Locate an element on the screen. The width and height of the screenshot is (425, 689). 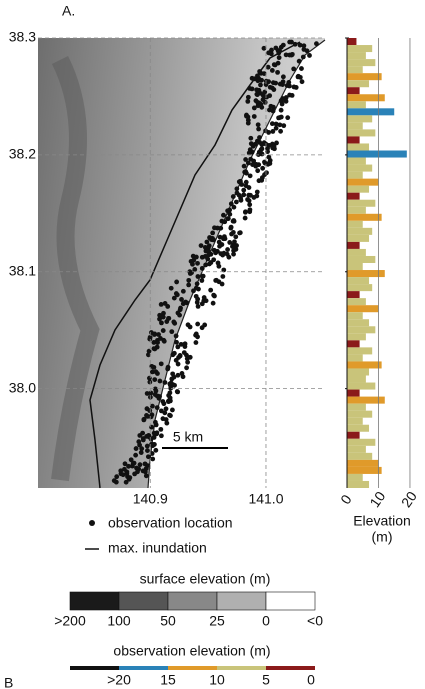
colorbar-label: 15 is located at coordinates (168, 680).